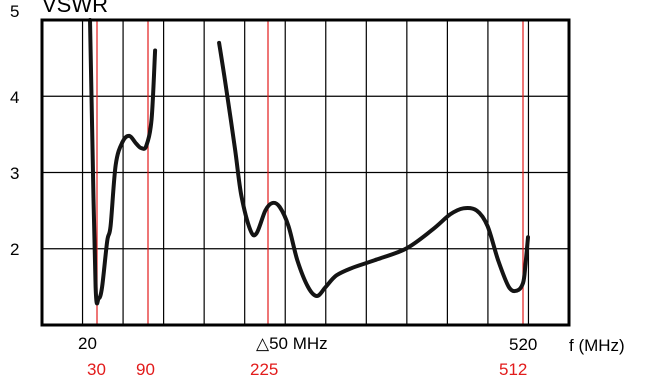 This screenshot has width=647, height=387. Describe the element at coordinates (14, 249) in the screenshot. I see `y-tick-label: 2` at that location.